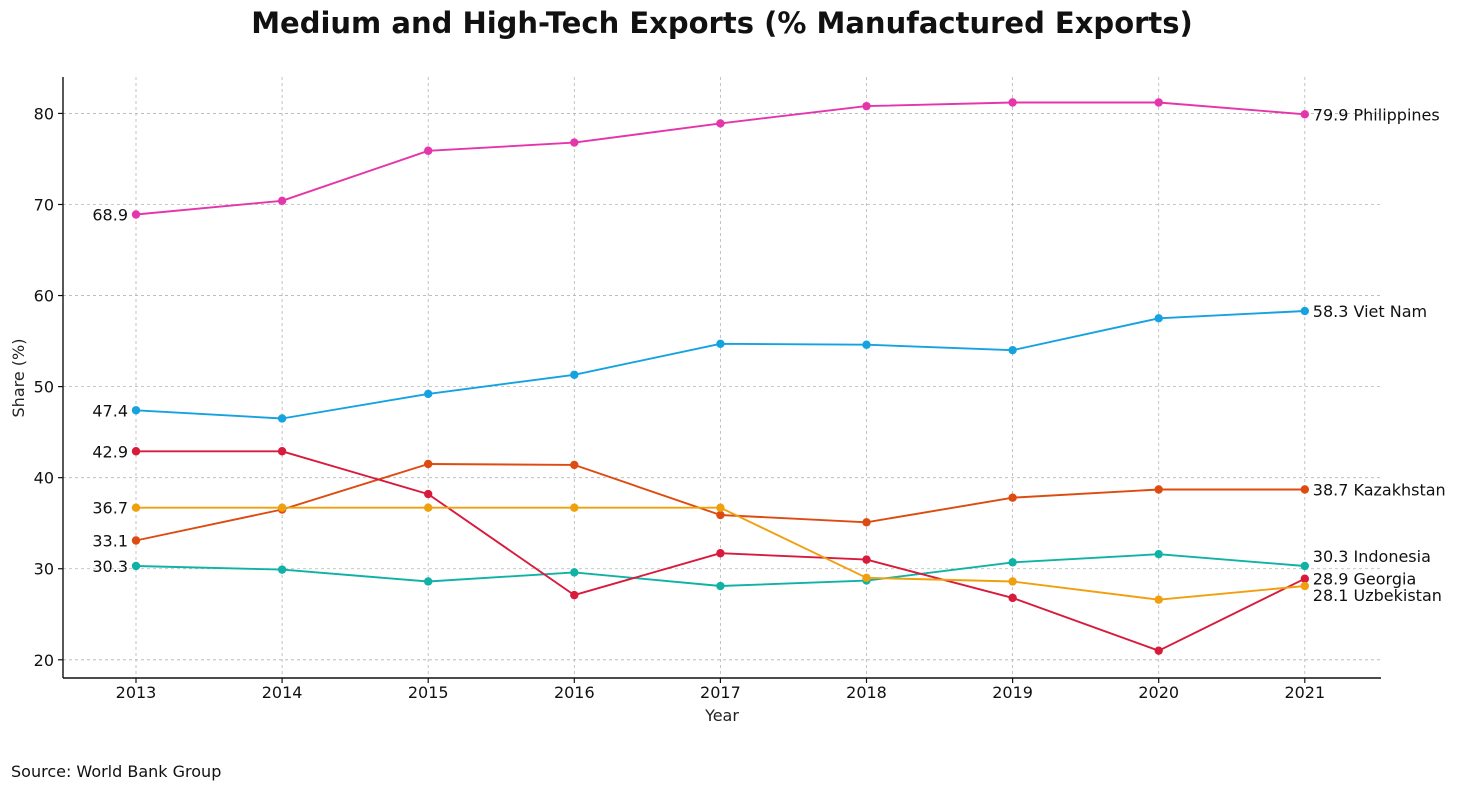 This screenshot has width=1475, height=797. I want to click on source-note: Source: World Bank Group, so click(116, 771).